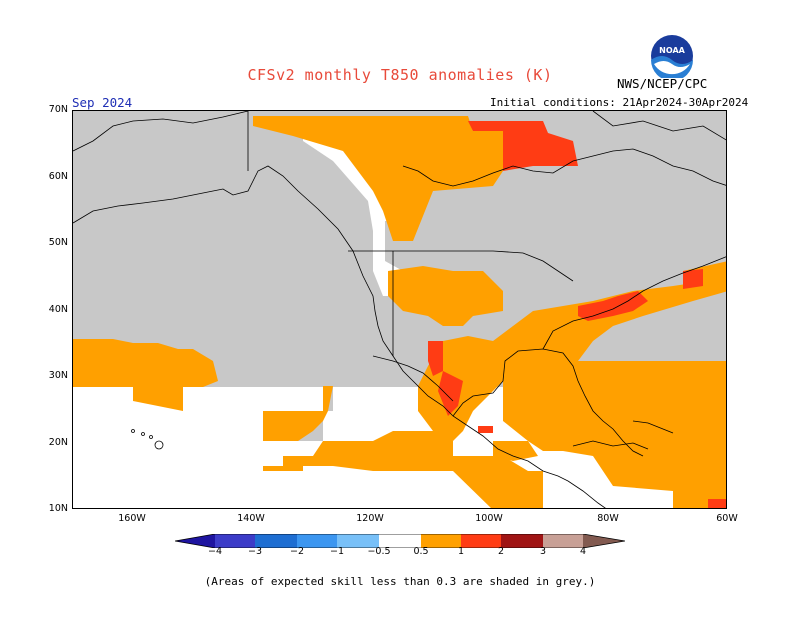 The width and height of the screenshot is (800, 618). I want to click on initial-conditions: Initial conditions: 21Apr2024-30Apr2024, so click(619, 102).